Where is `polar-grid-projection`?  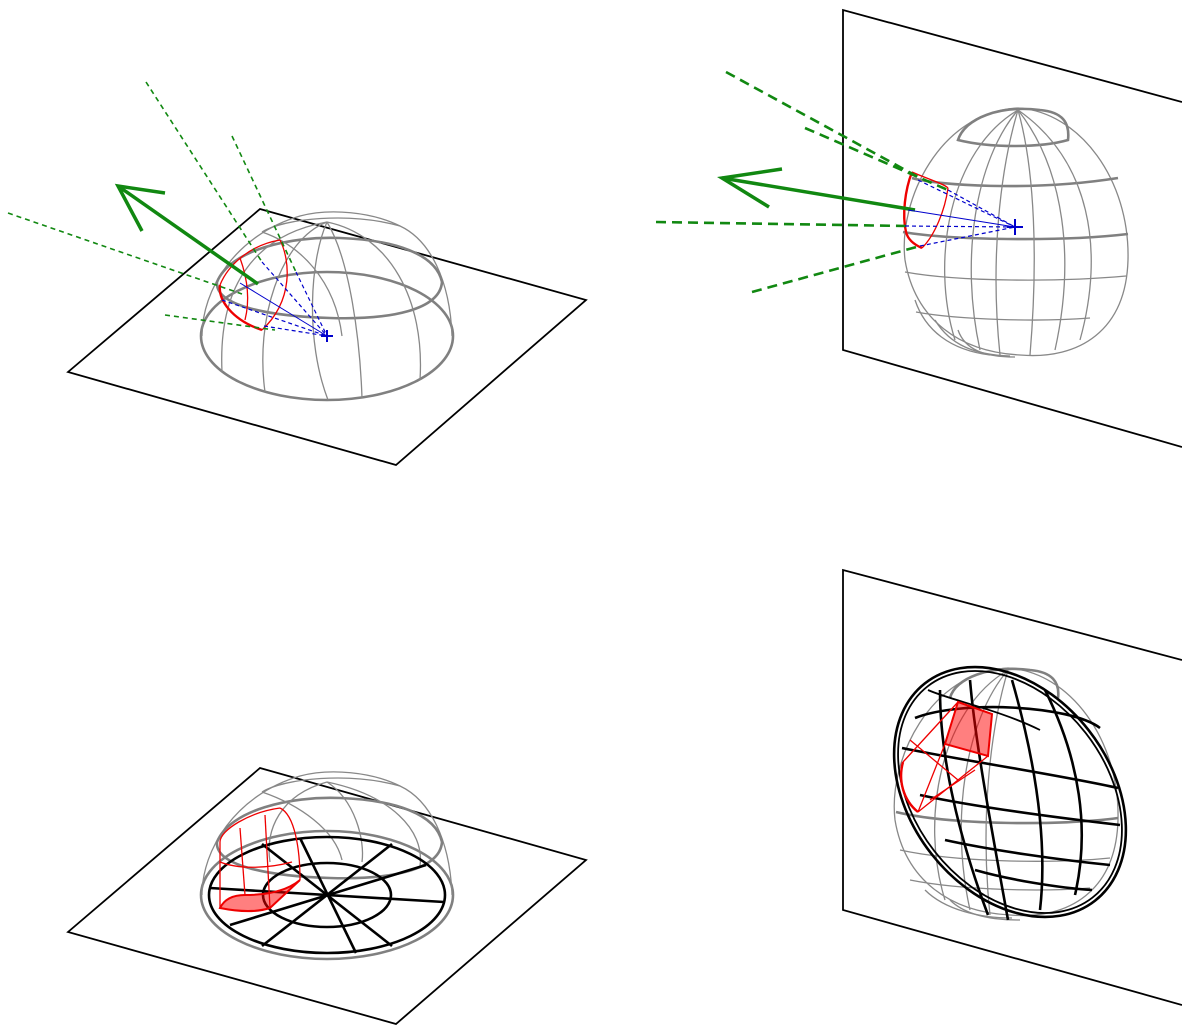 polar-grid-projection is located at coordinates (327, 895).